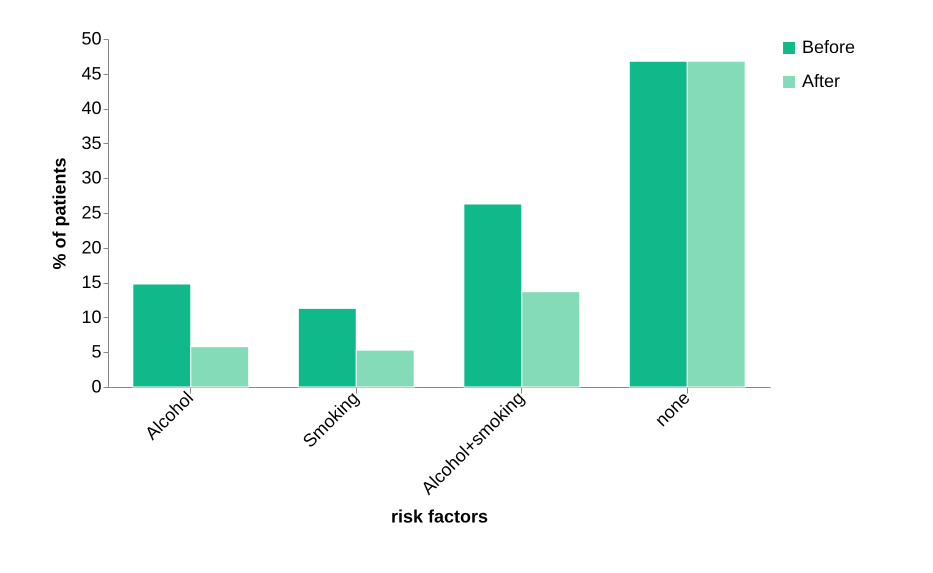 This screenshot has width=933, height=573. What do you see at coordinates (96, 386) in the screenshot?
I see `y-tick-label: 0` at bounding box center [96, 386].